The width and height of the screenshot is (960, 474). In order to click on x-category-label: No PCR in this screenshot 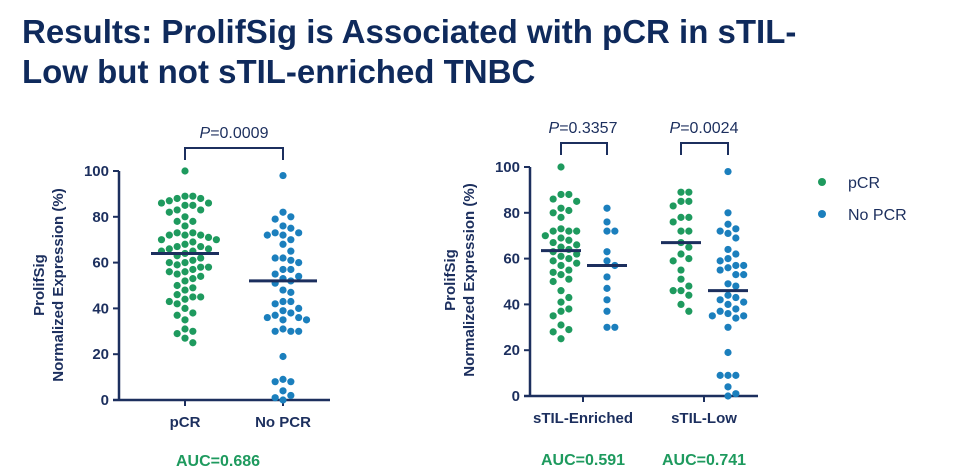, I will do `click(283, 422)`.